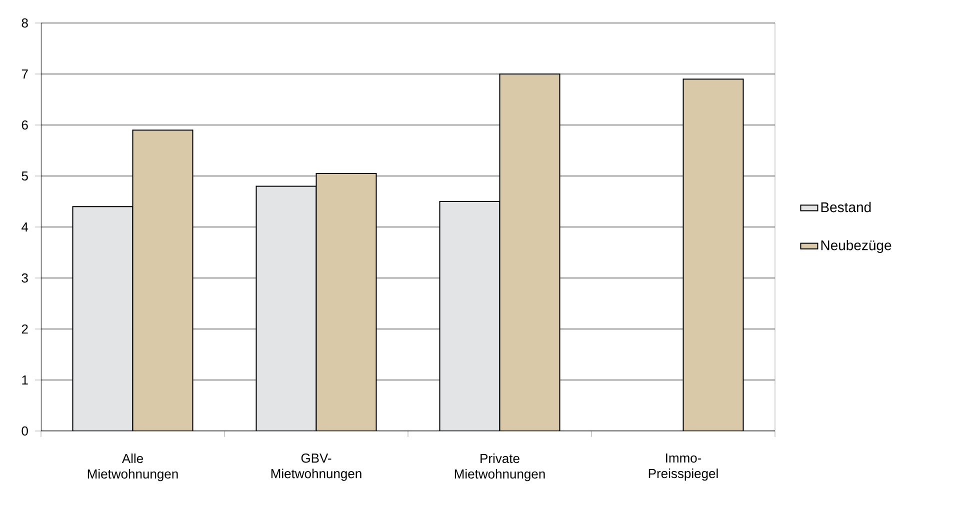 This screenshot has width=956, height=516. What do you see at coordinates (25, 278) in the screenshot?
I see `y-tick-label: 3` at bounding box center [25, 278].